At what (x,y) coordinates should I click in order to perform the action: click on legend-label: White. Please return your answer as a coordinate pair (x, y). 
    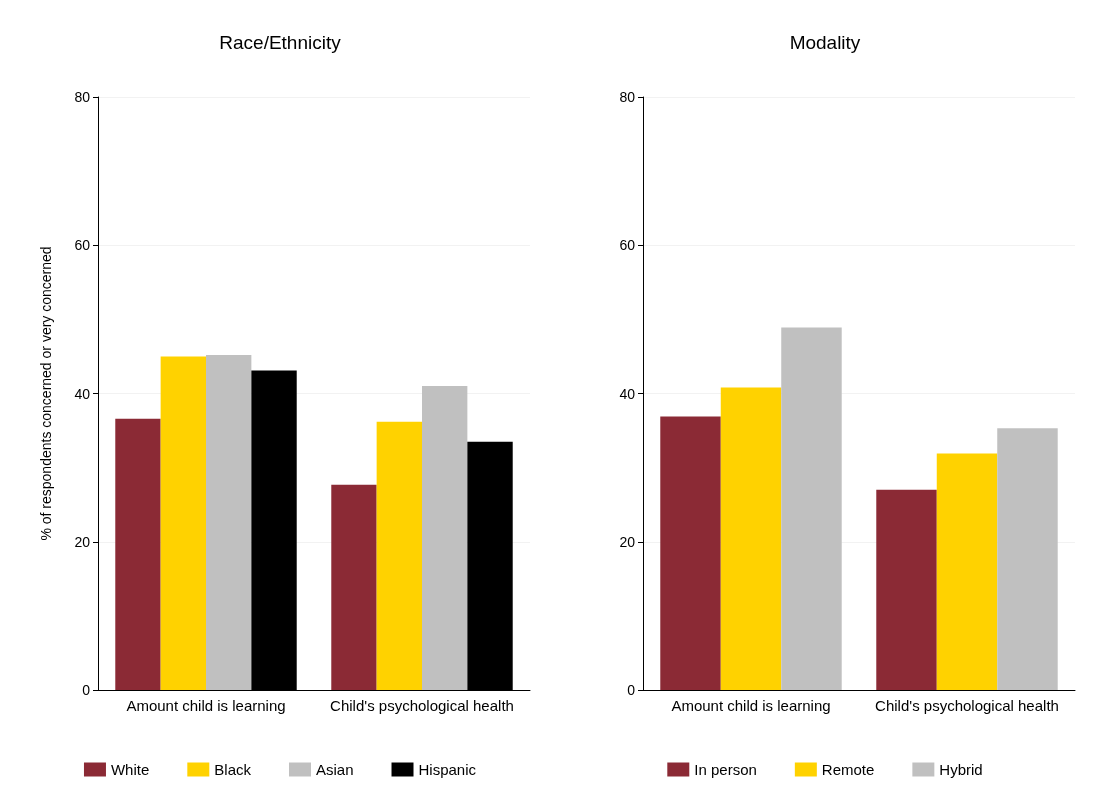
    Looking at the image, I should click on (130, 769).